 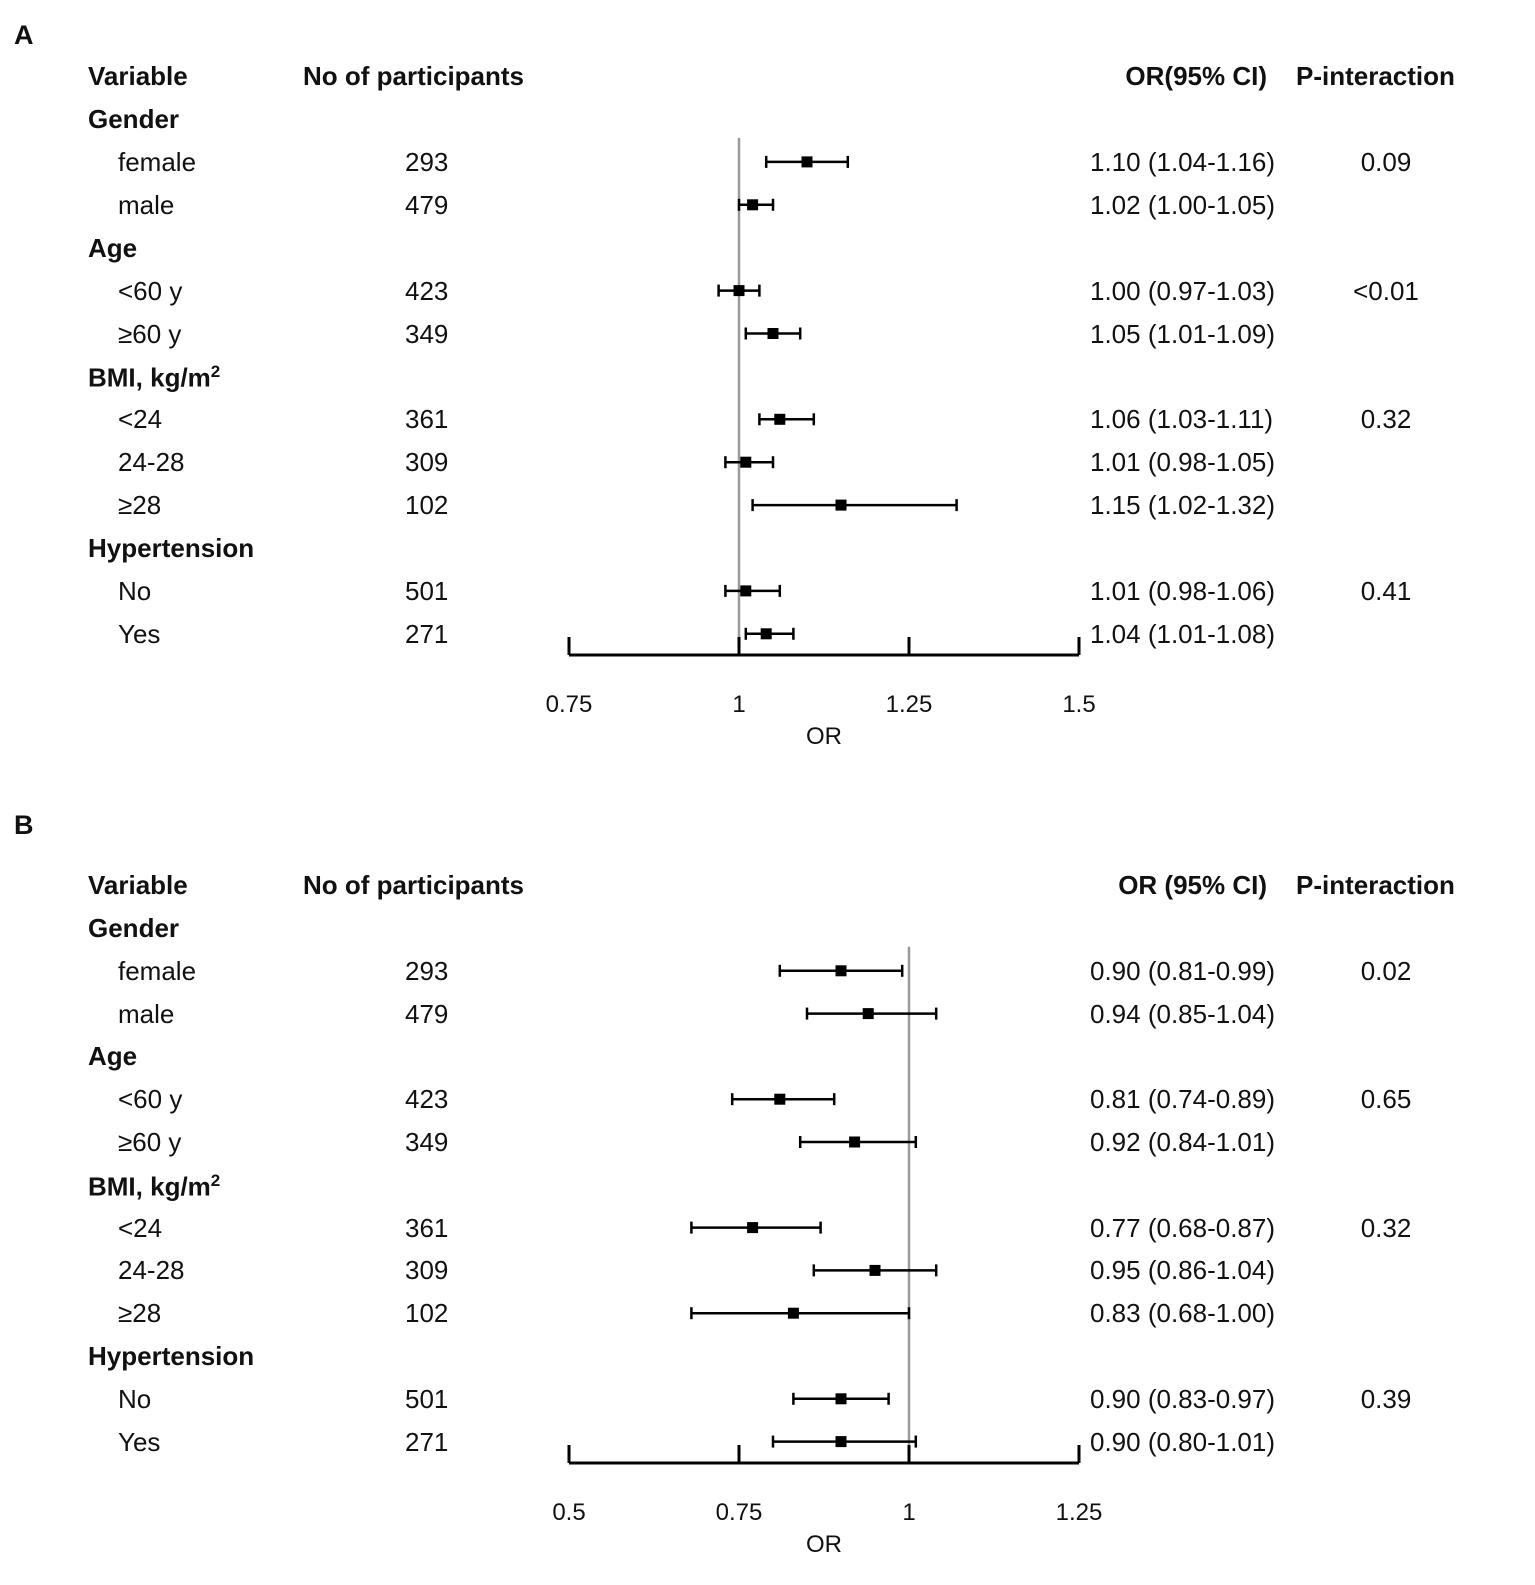 What do you see at coordinates (1183, 333) in the screenshot?
I see `or-ci-text: 1.05 (1.01-1.09)` at bounding box center [1183, 333].